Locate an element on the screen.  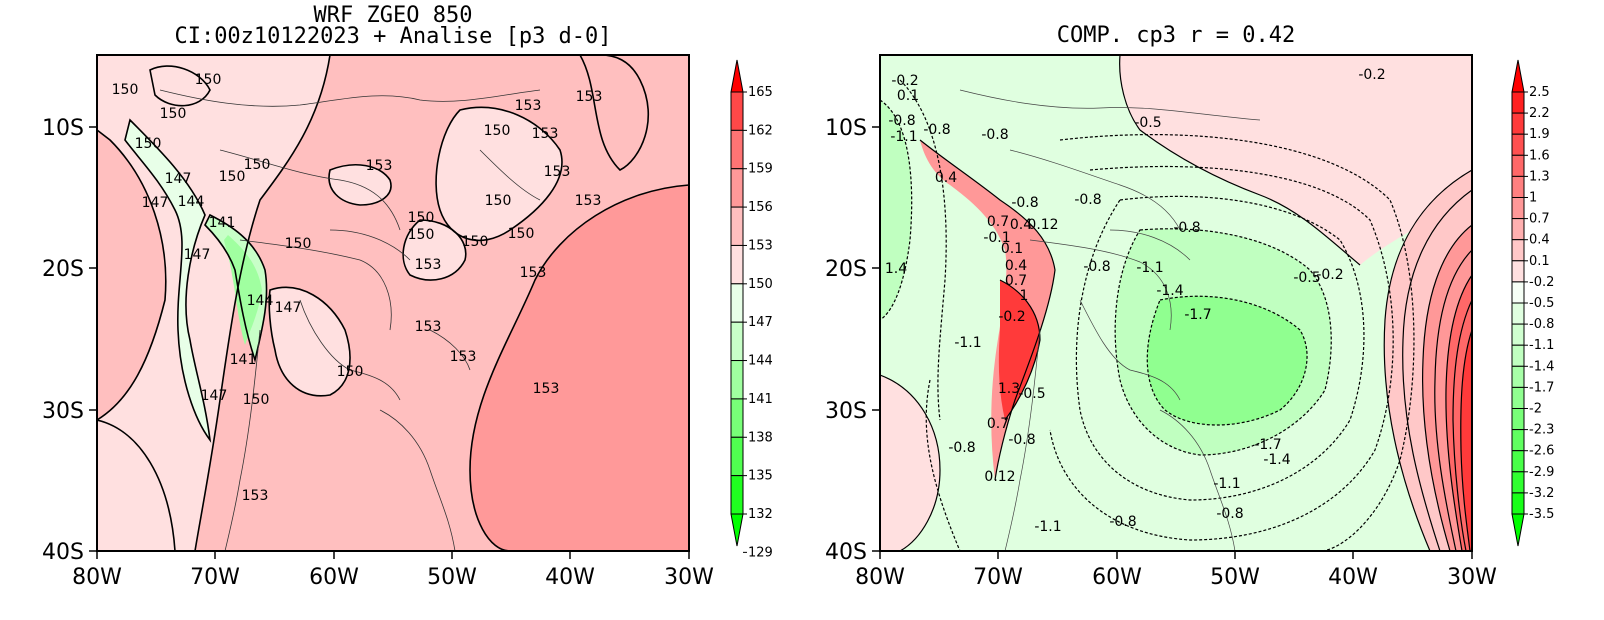
left-colorbar: 165 162 159 156 153 150 147 144 141 138 135 132 129 is located at coordinates (751, 309).